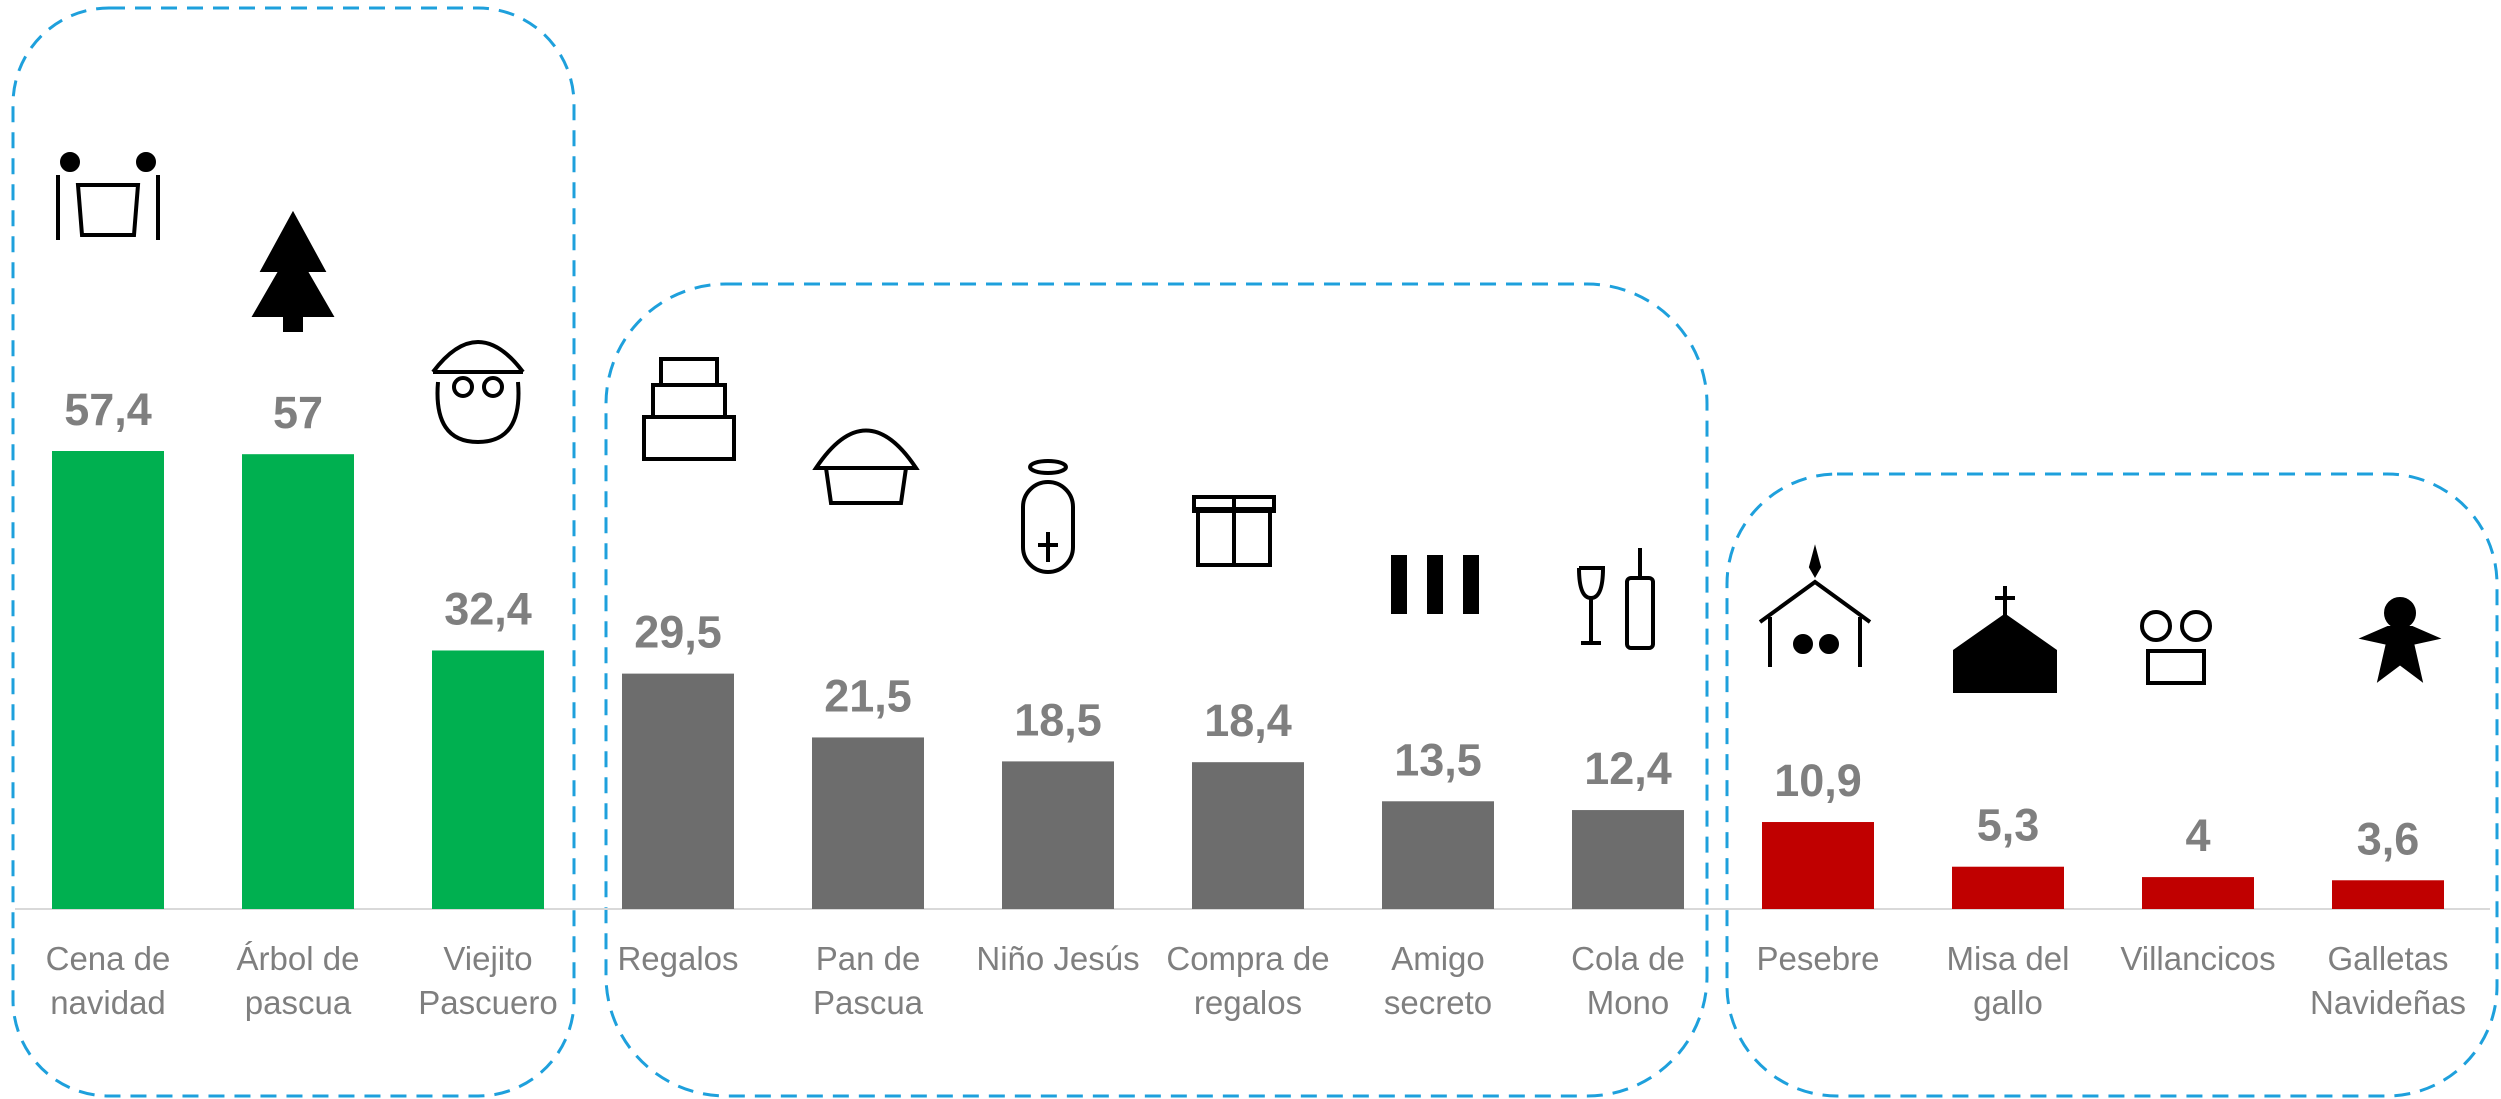 The height and width of the screenshot is (1099, 2501). What do you see at coordinates (2005, 639) in the screenshot?
I see `icon-church` at bounding box center [2005, 639].